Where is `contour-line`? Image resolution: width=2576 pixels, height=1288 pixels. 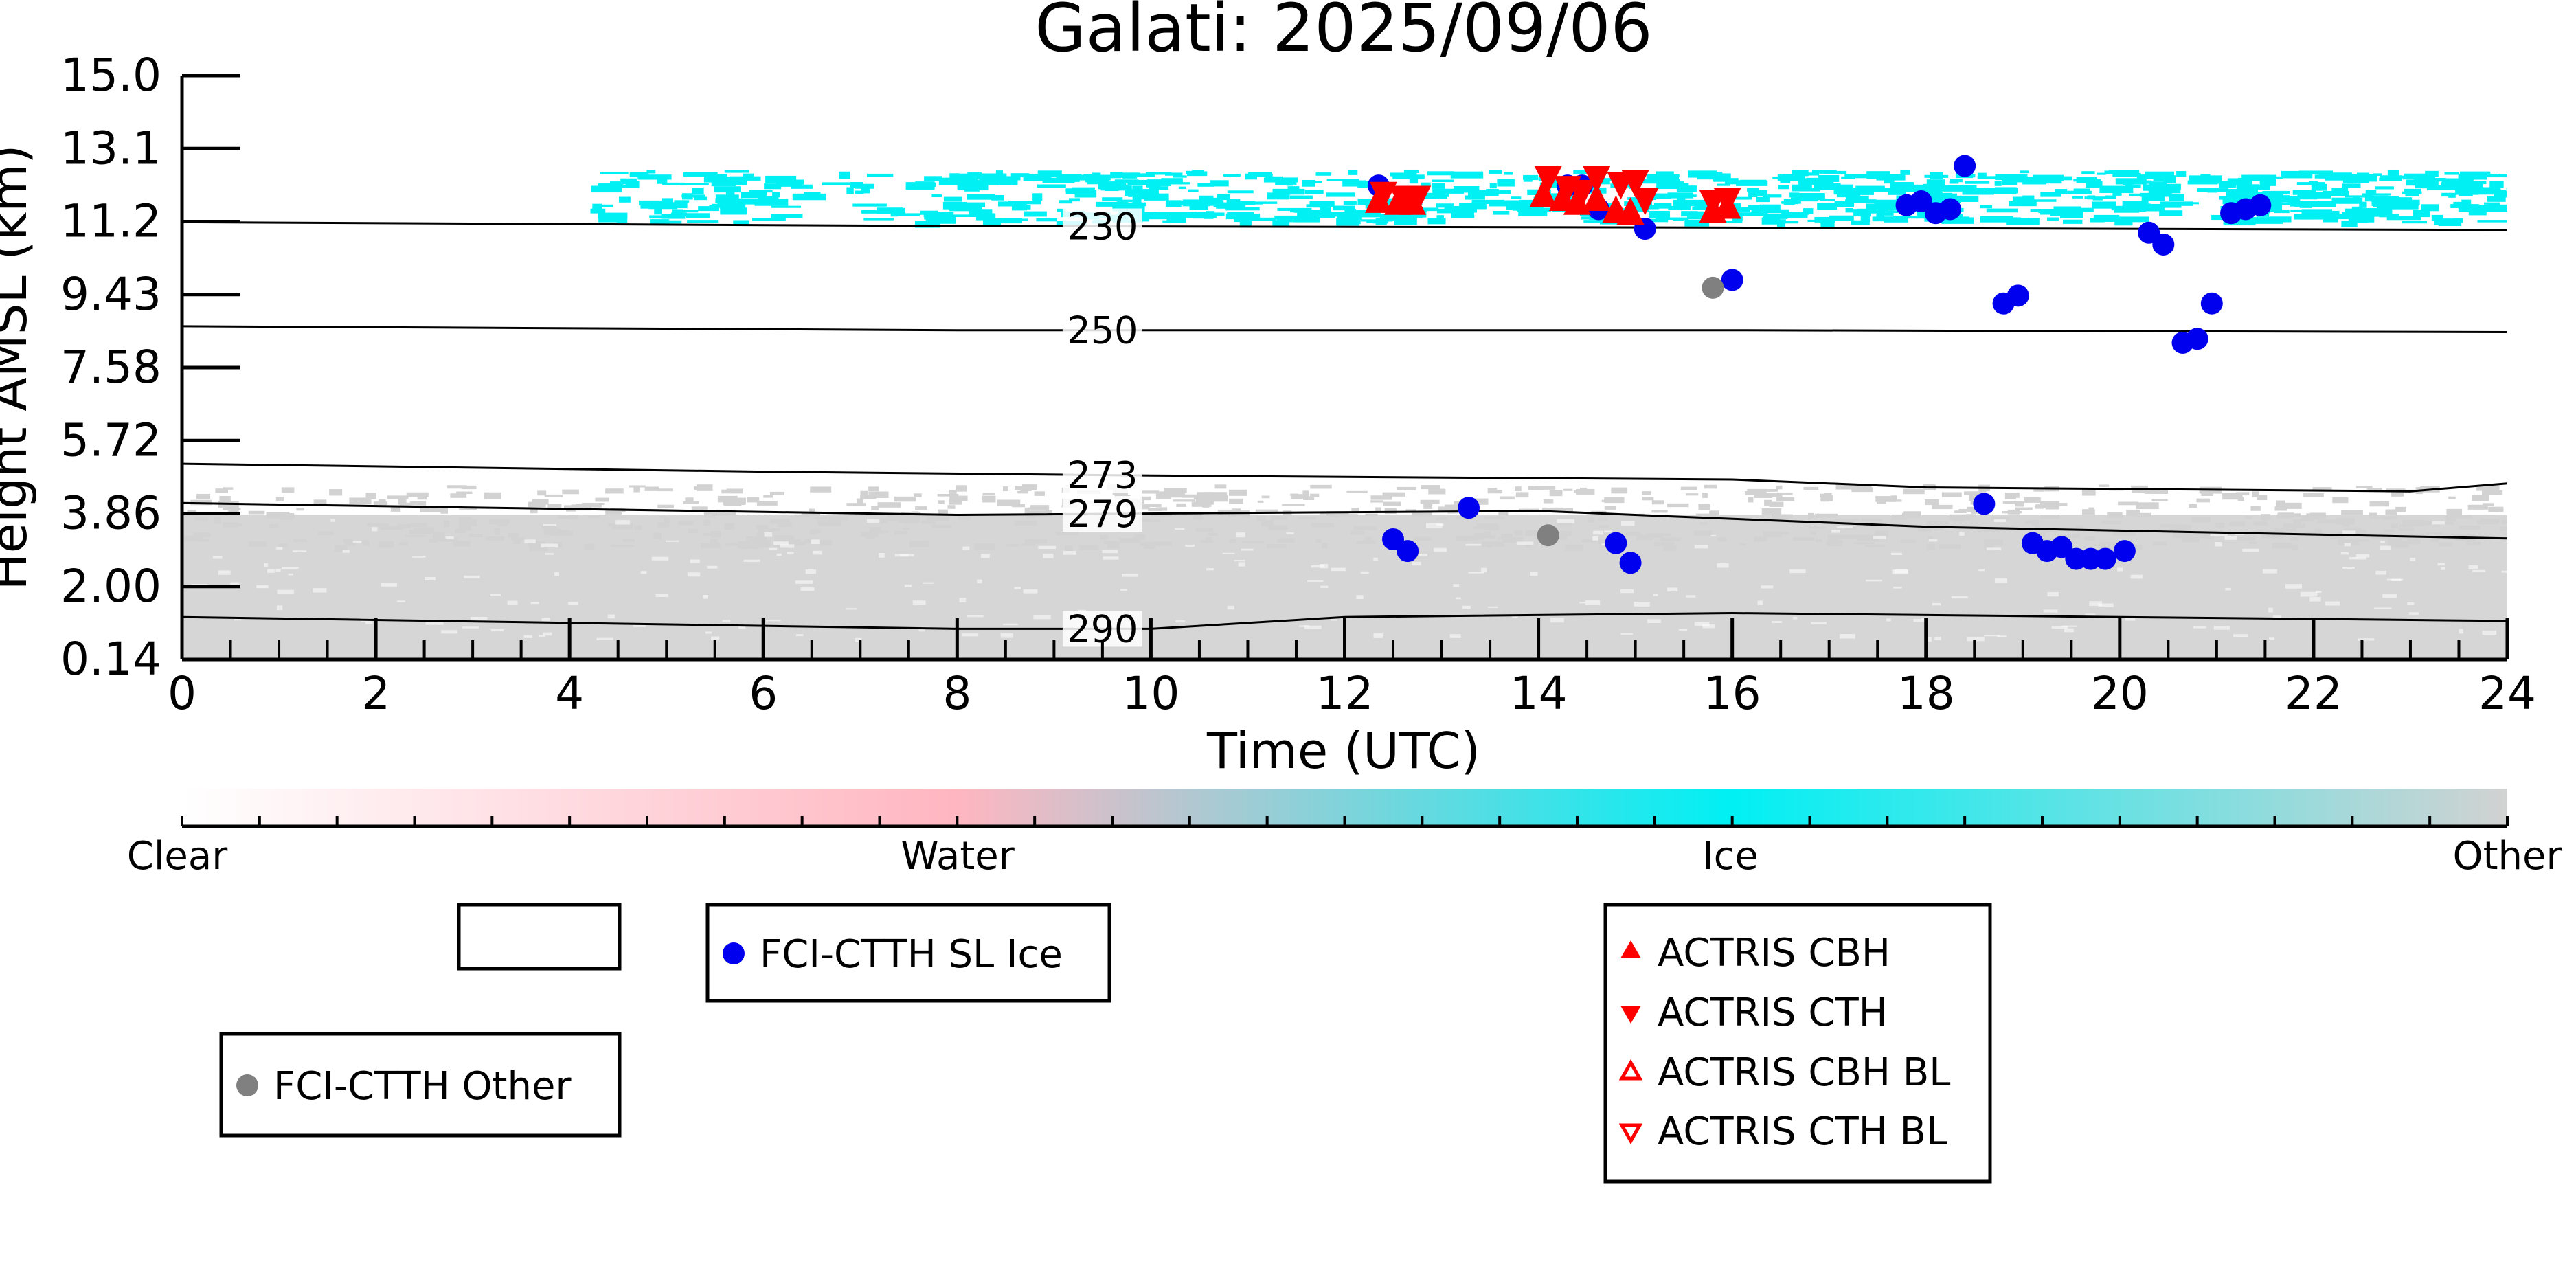 contour-line is located at coordinates (1344, 329).